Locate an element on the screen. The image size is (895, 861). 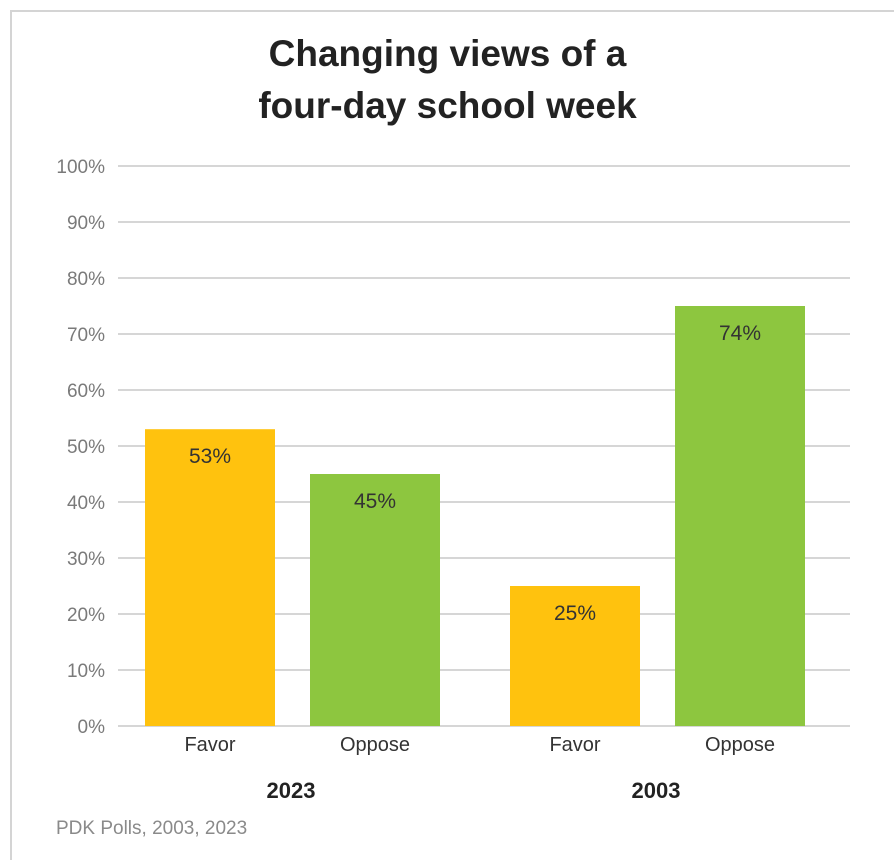
data-label: 74% is located at coordinates (740, 333).